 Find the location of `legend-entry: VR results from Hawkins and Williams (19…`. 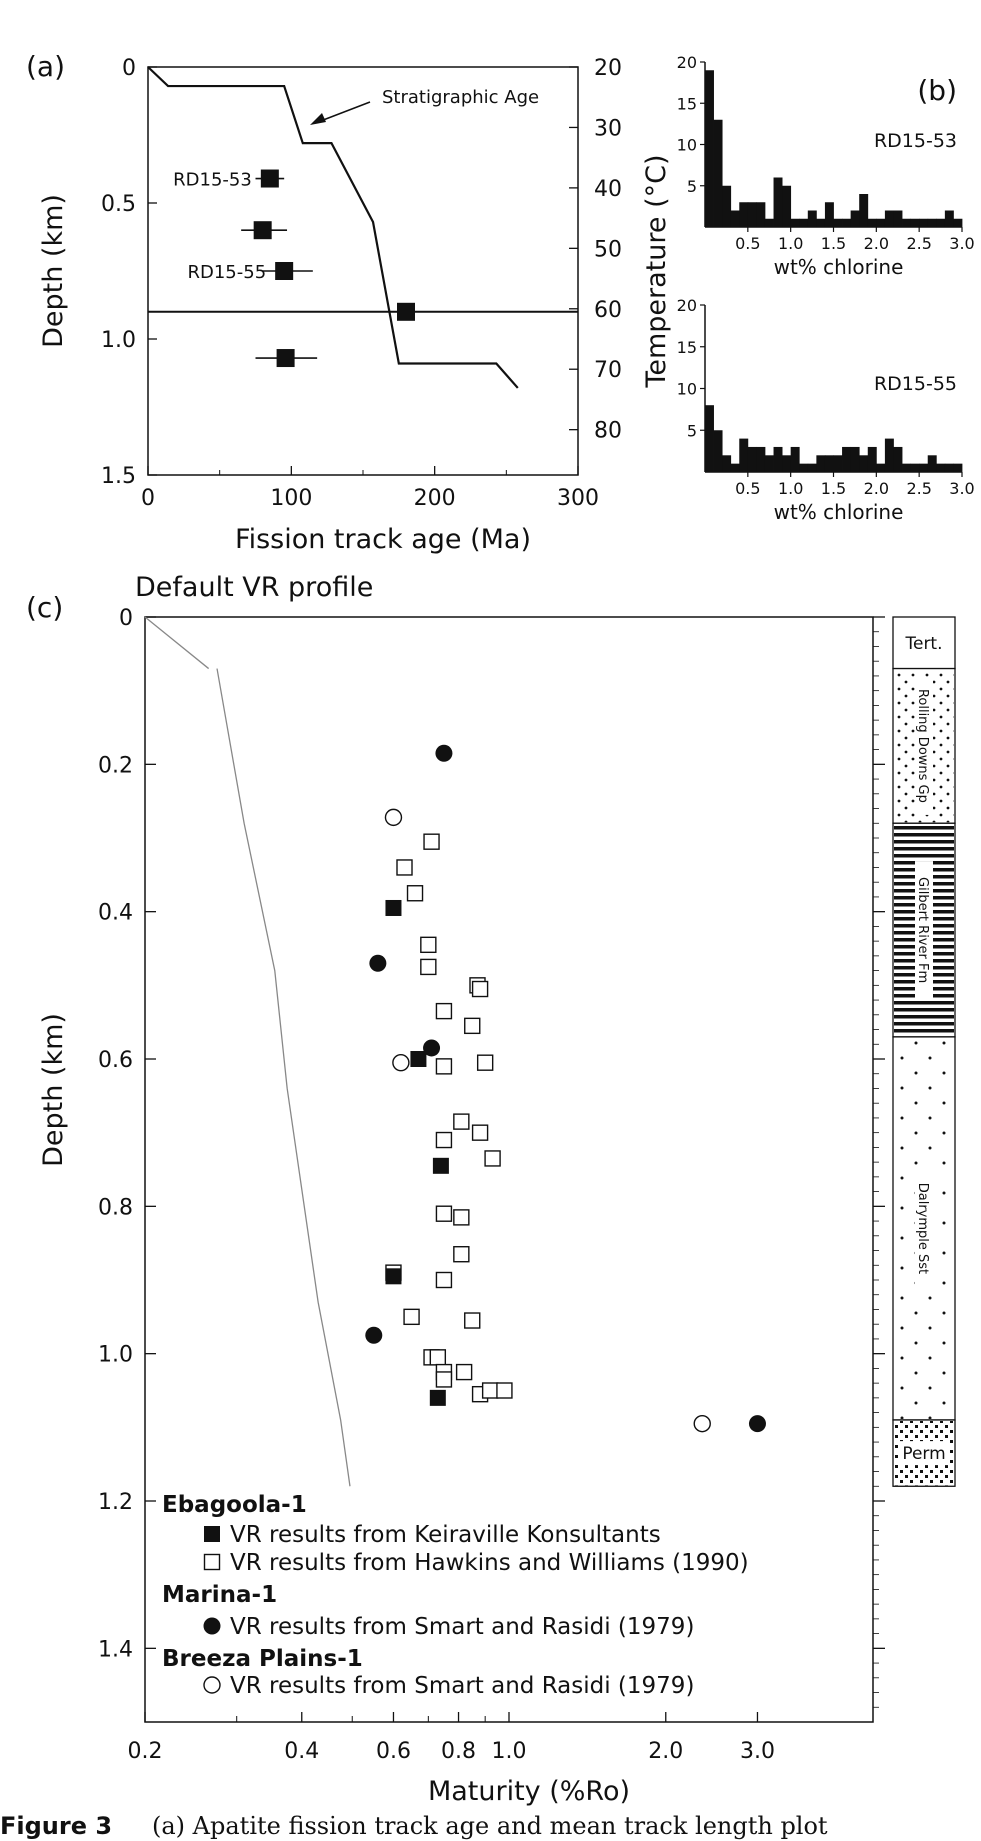

legend-entry: VR results from Hawkins and Williams (19… is located at coordinates (489, 1563).